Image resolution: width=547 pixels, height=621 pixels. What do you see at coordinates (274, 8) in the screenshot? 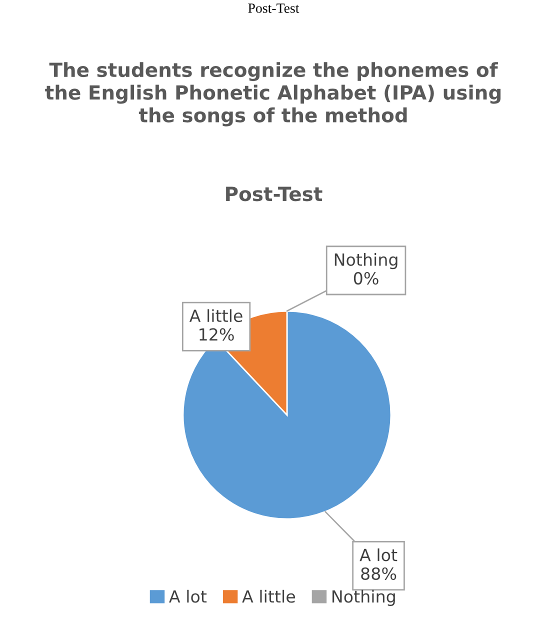
I see `text: Post-Test` at bounding box center [274, 8].